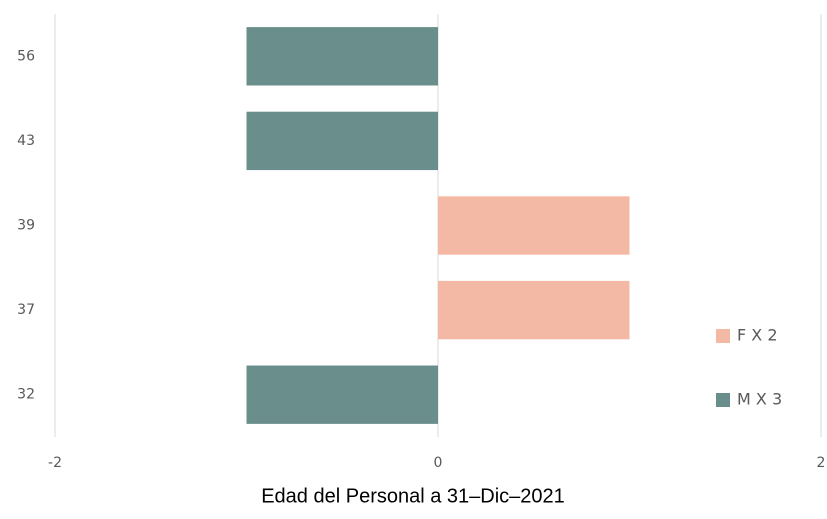 The image size is (827, 519). What do you see at coordinates (413, 496) in the screenshot?
I see `chart-title: Edad del Personal a 31–Dic–2021` at bounding box center [413, 496].